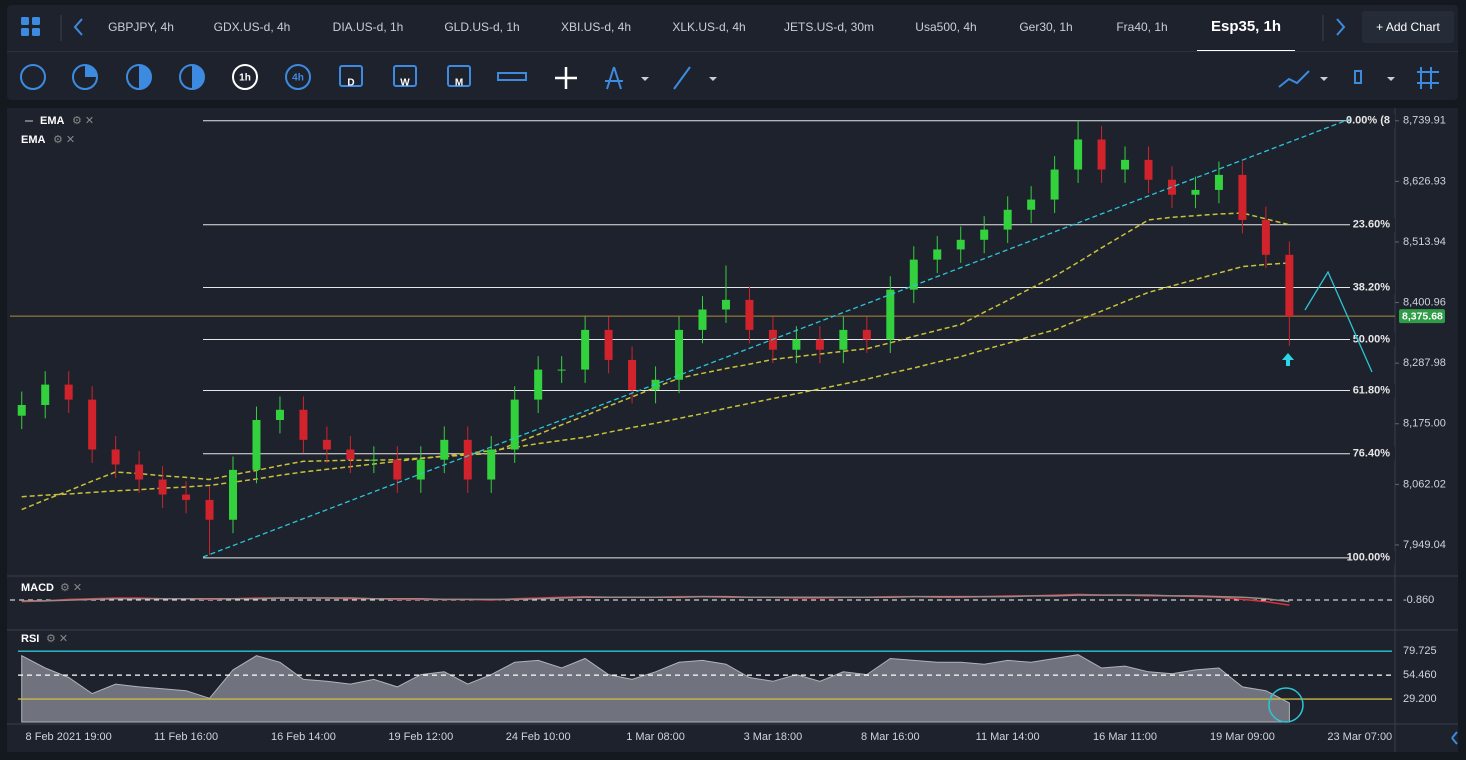 The width and height of the screenshot is (1466, 760). Describe the element at coordinates (1428, 78) in the screenshot. I see `grid-icon` at that location.